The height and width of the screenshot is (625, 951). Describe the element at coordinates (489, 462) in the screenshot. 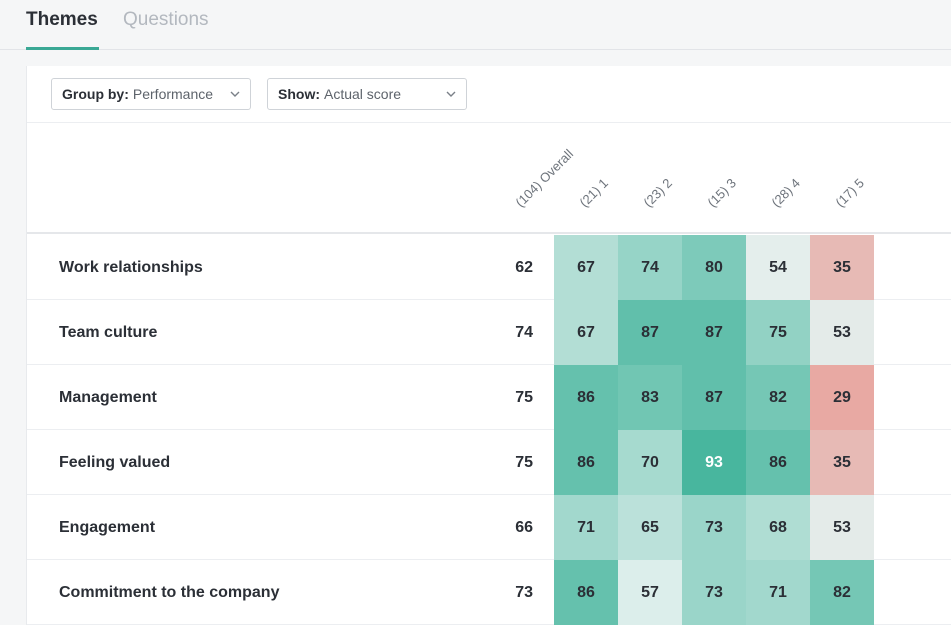

I see `table-row: Feeling valued 75 86 70 93 86 35` at that location.